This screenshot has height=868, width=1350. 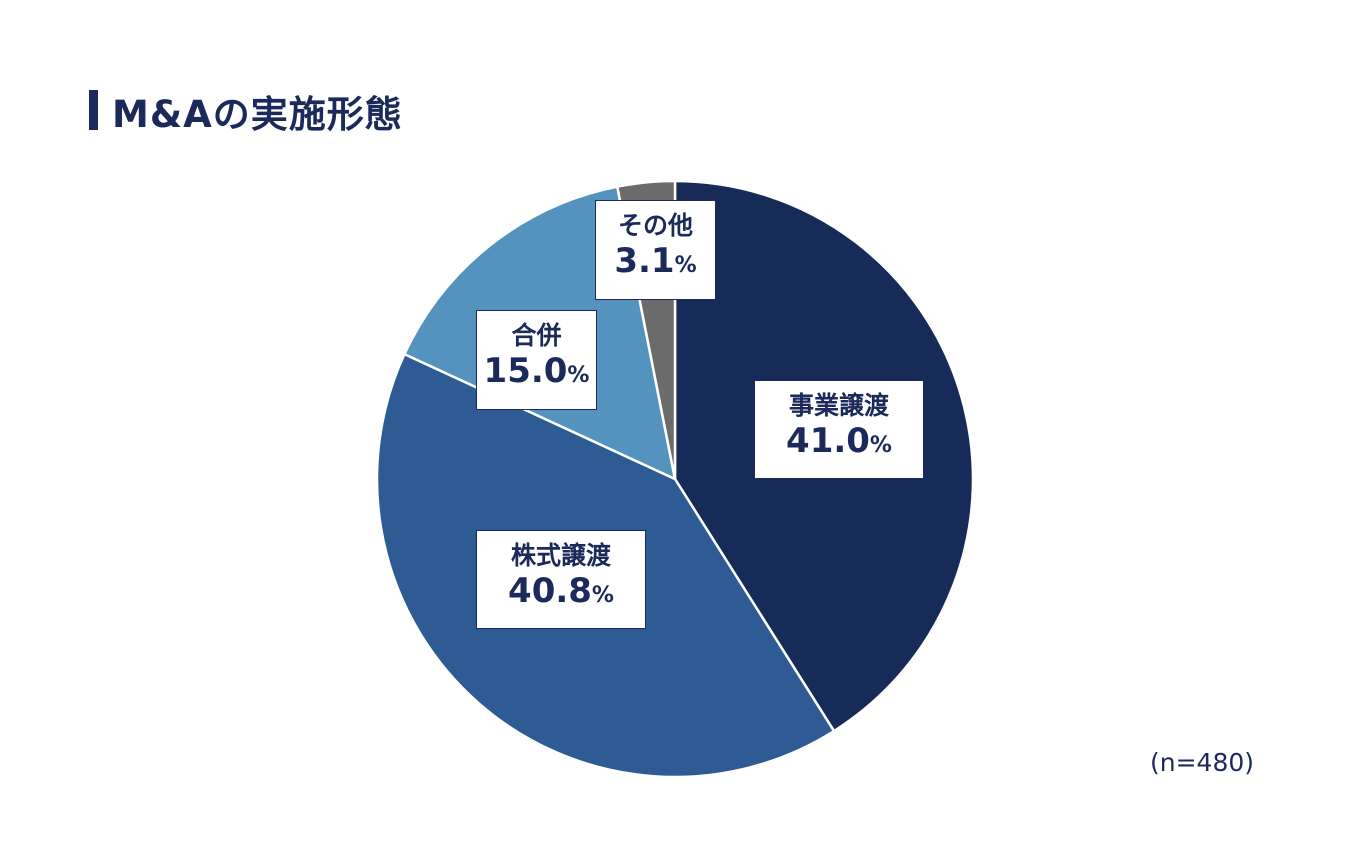 What do you see at coordinates (655, 261) in the screenshot?
I see `slice-label-value: 3.1%` at bounding box center [655, 261].